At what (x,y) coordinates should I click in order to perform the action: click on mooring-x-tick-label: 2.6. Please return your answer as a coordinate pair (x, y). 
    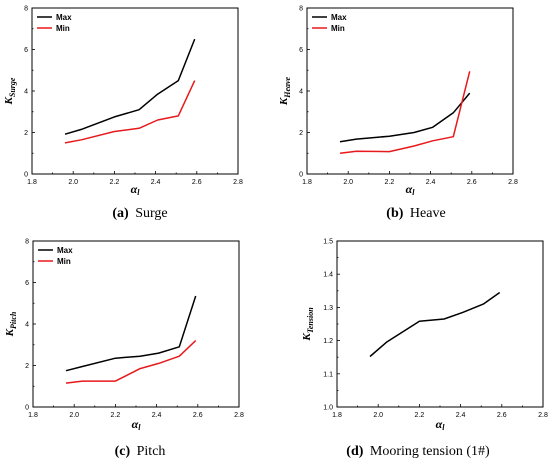
    Looking at the image, I should click on (502, 415).